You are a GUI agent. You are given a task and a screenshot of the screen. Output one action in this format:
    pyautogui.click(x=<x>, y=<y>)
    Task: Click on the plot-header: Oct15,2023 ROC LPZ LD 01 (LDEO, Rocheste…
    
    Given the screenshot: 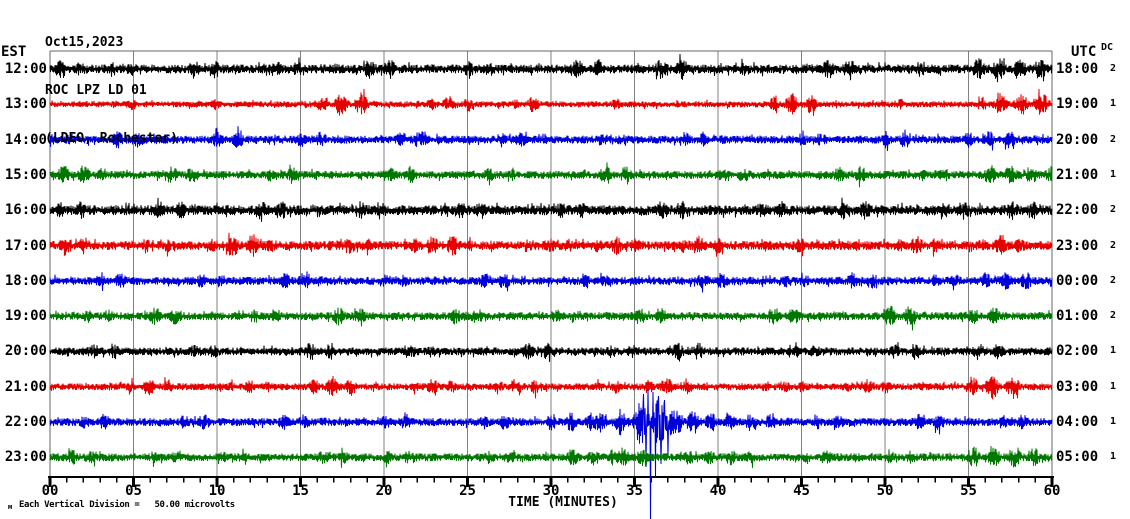 What is the action you would take?
    pyautogui.click(x=111, y=91)
    